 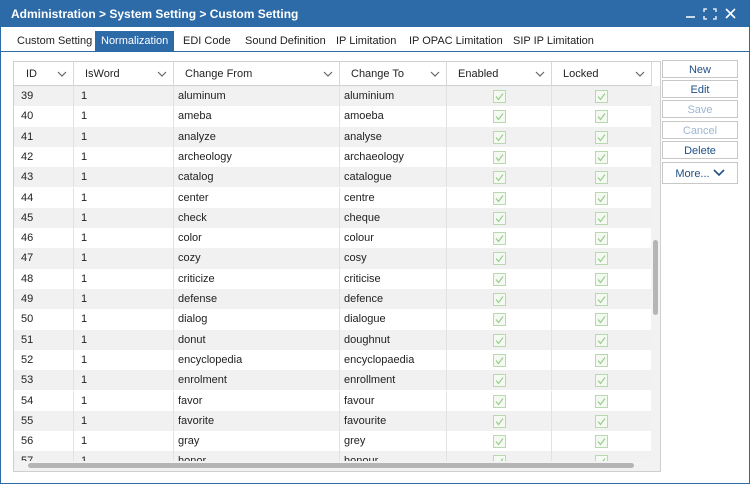 What do you see at coordinates (499, 74) in the screenshot?
I see `column-header: Enabled` at bounding box center [499, 74].